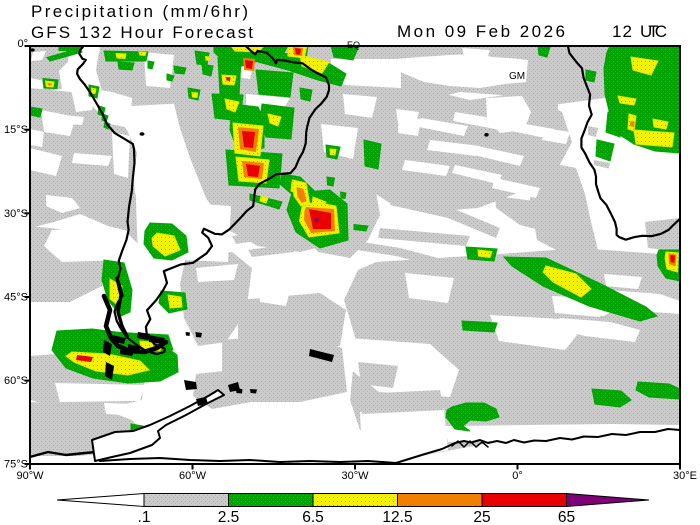  I want to click on svg-text: 15°S, so click(16, 130).